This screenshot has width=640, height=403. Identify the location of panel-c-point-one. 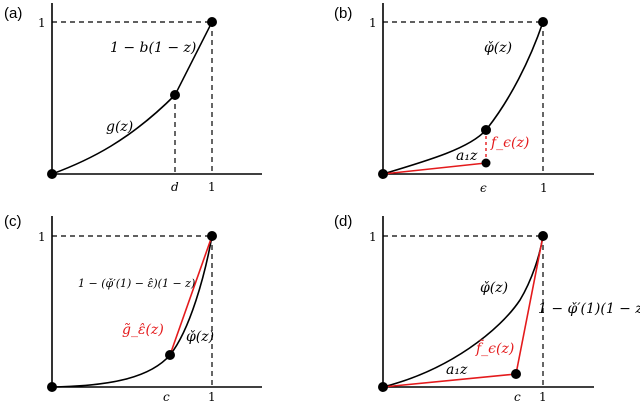
(212, 236).